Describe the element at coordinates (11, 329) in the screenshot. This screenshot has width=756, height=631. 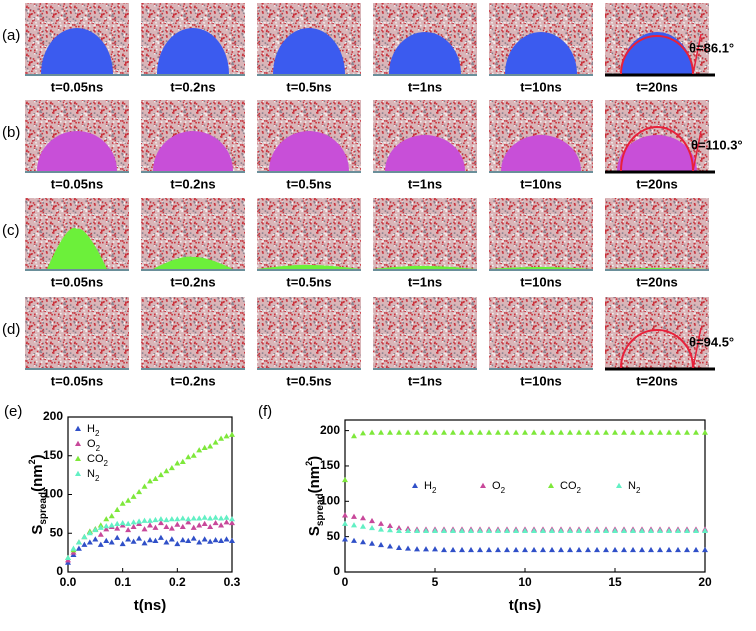
I see `row-label: (d)` at that location.